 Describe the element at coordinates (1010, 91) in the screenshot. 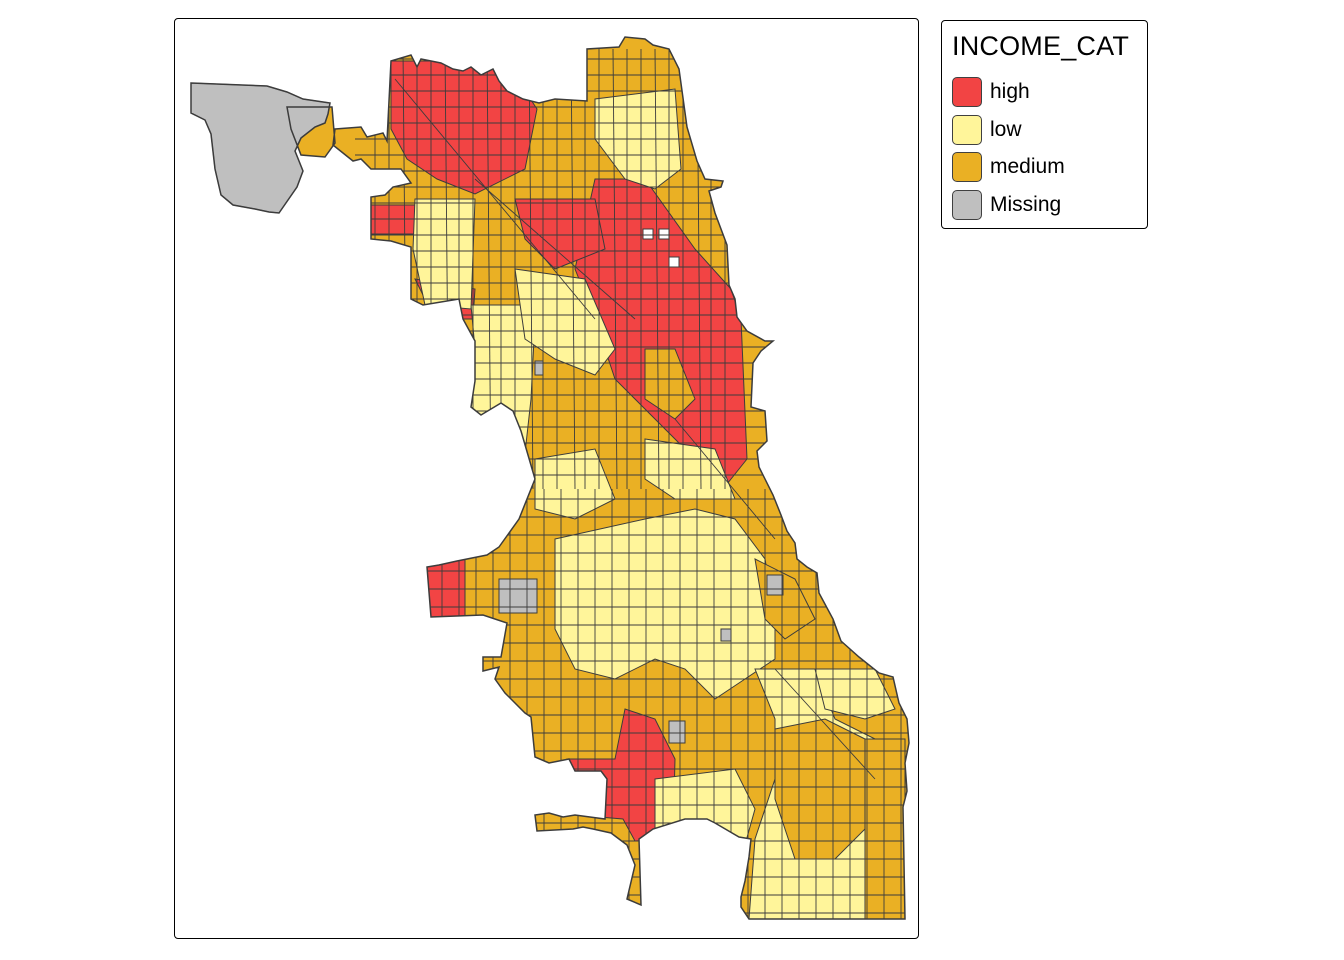

I see `legend-label-high: high` at that location.